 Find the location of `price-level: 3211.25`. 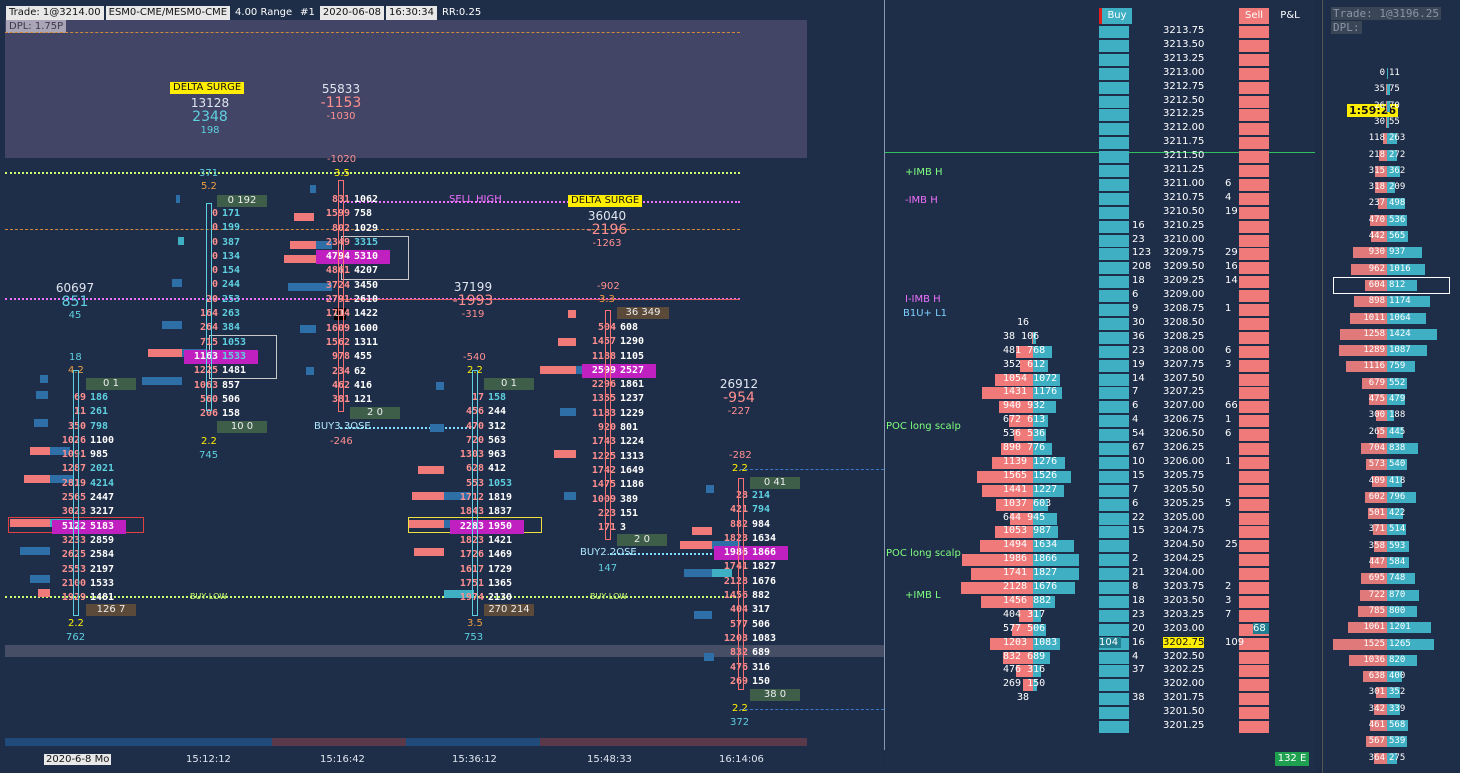

price-level: 3211.25 is located at coordinates (1184, 169).